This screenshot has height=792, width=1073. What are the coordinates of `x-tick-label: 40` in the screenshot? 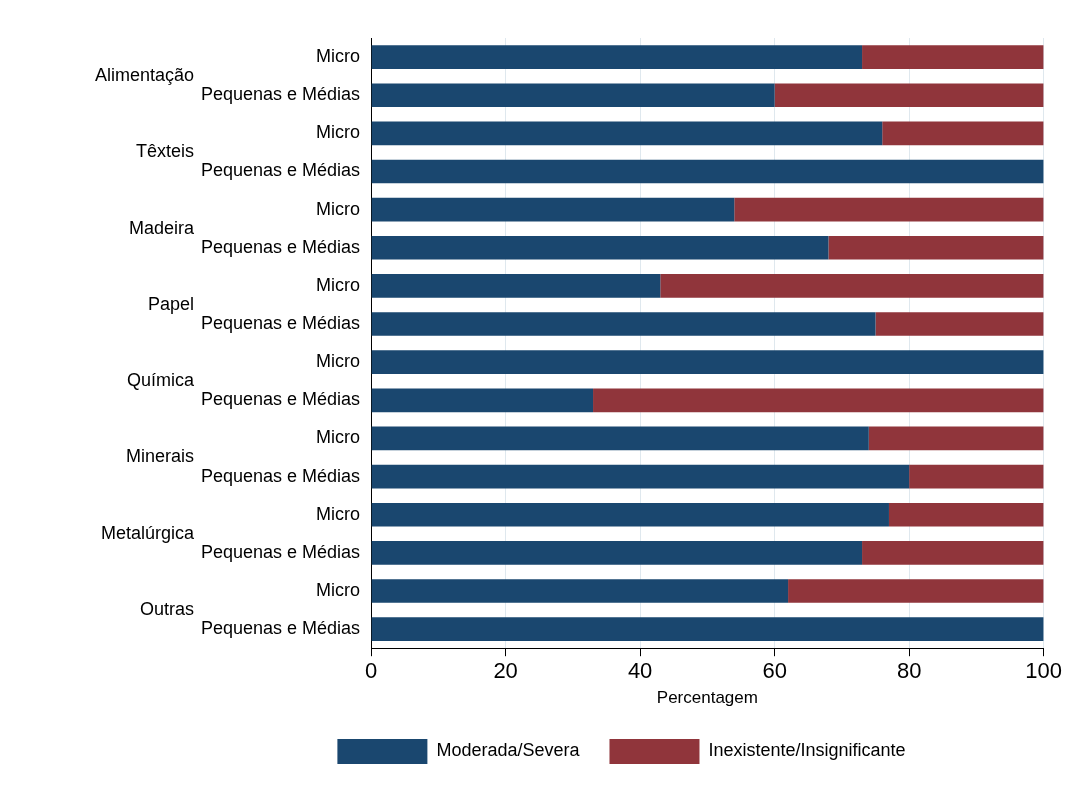 It's located at (640, 671).